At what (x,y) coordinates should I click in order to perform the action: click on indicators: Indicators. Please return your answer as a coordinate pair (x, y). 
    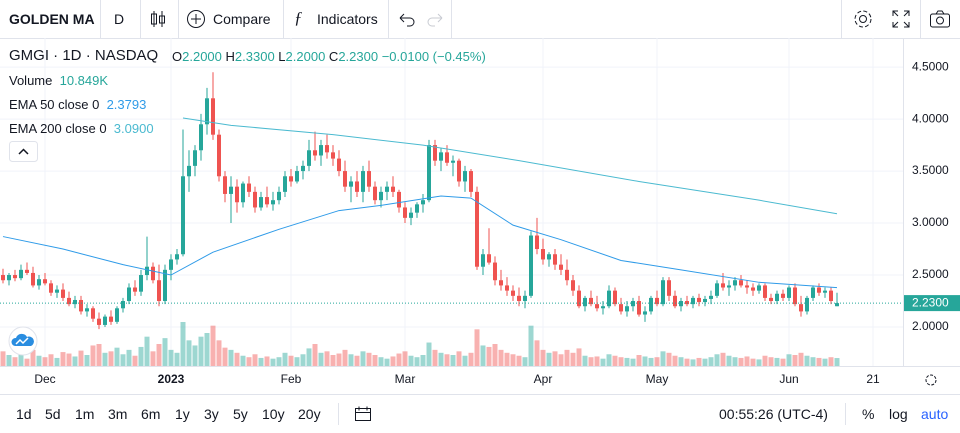
    Looking at the image, I should click on (347, 19).